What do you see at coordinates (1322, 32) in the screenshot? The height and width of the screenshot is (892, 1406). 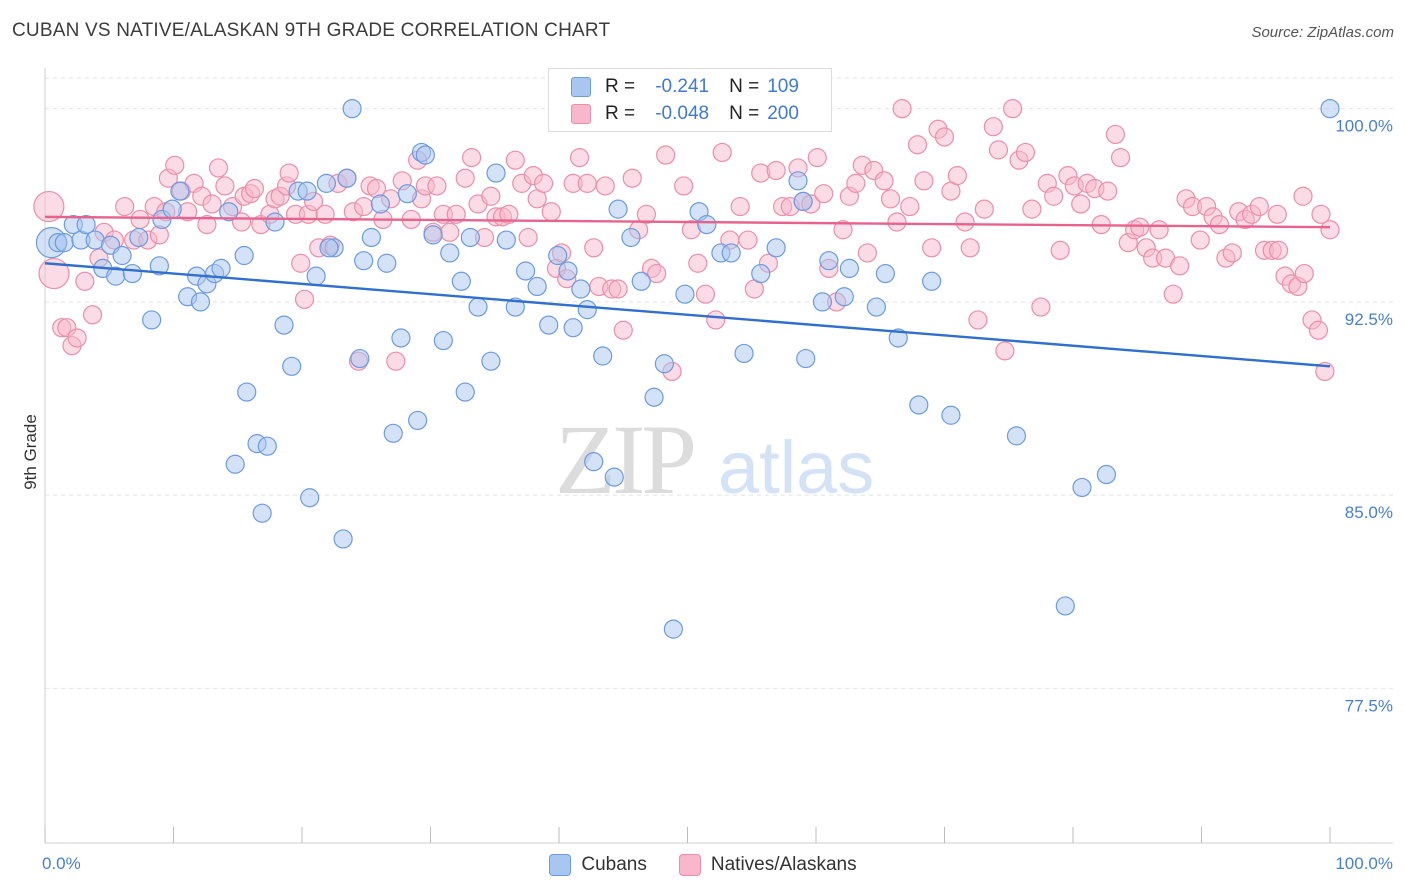 I see `source-note: Source: ZipAtlas.com` at bounding box center [1322, 32].